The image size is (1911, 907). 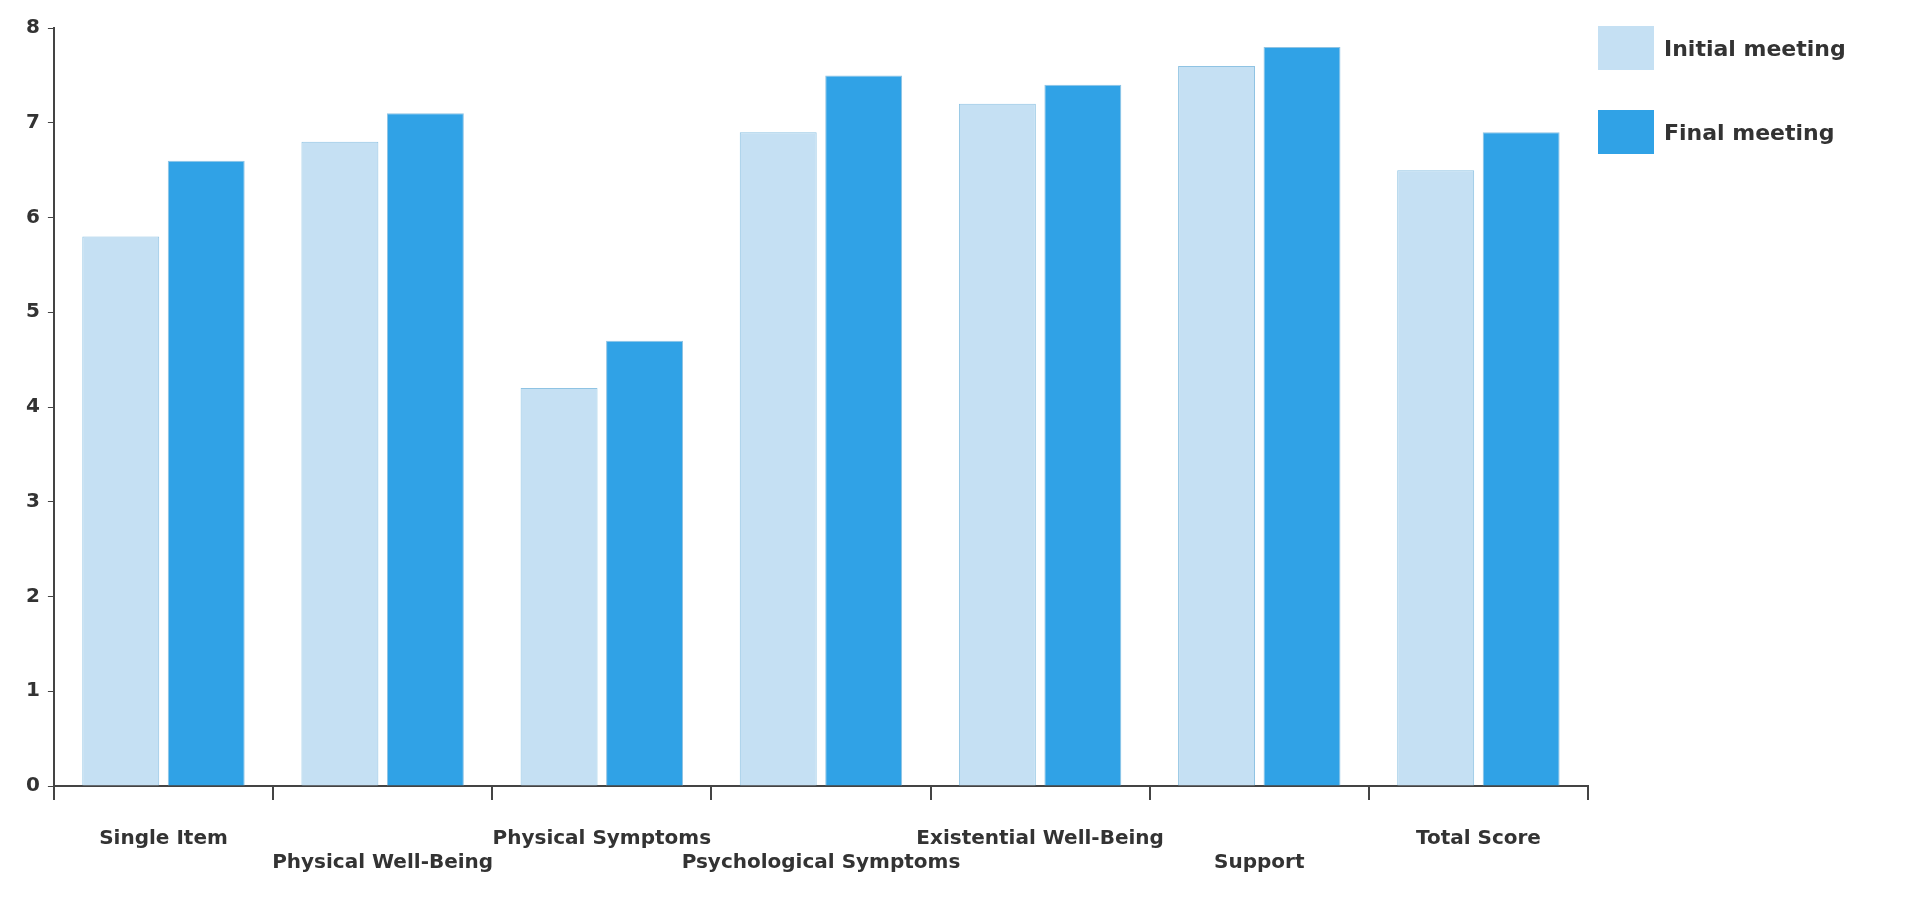 What do you see at coordinates (32, 120) in the screenshot?
I see `y-tick-label: 7` at bounding box center [32, 120].